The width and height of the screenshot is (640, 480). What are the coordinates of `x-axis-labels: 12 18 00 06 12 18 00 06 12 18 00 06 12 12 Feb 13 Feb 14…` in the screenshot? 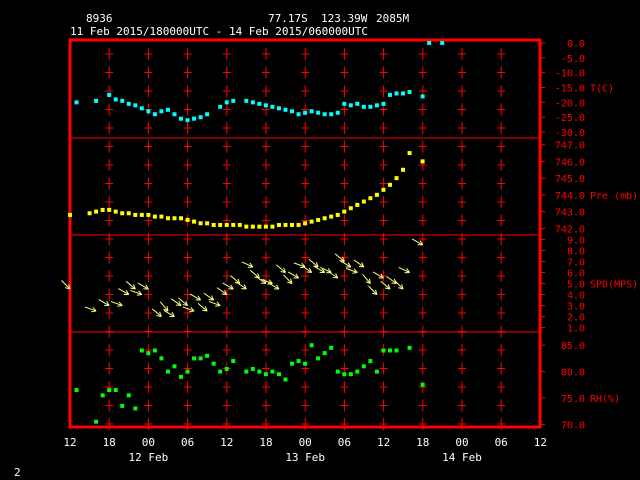 It's located at (305, 450).